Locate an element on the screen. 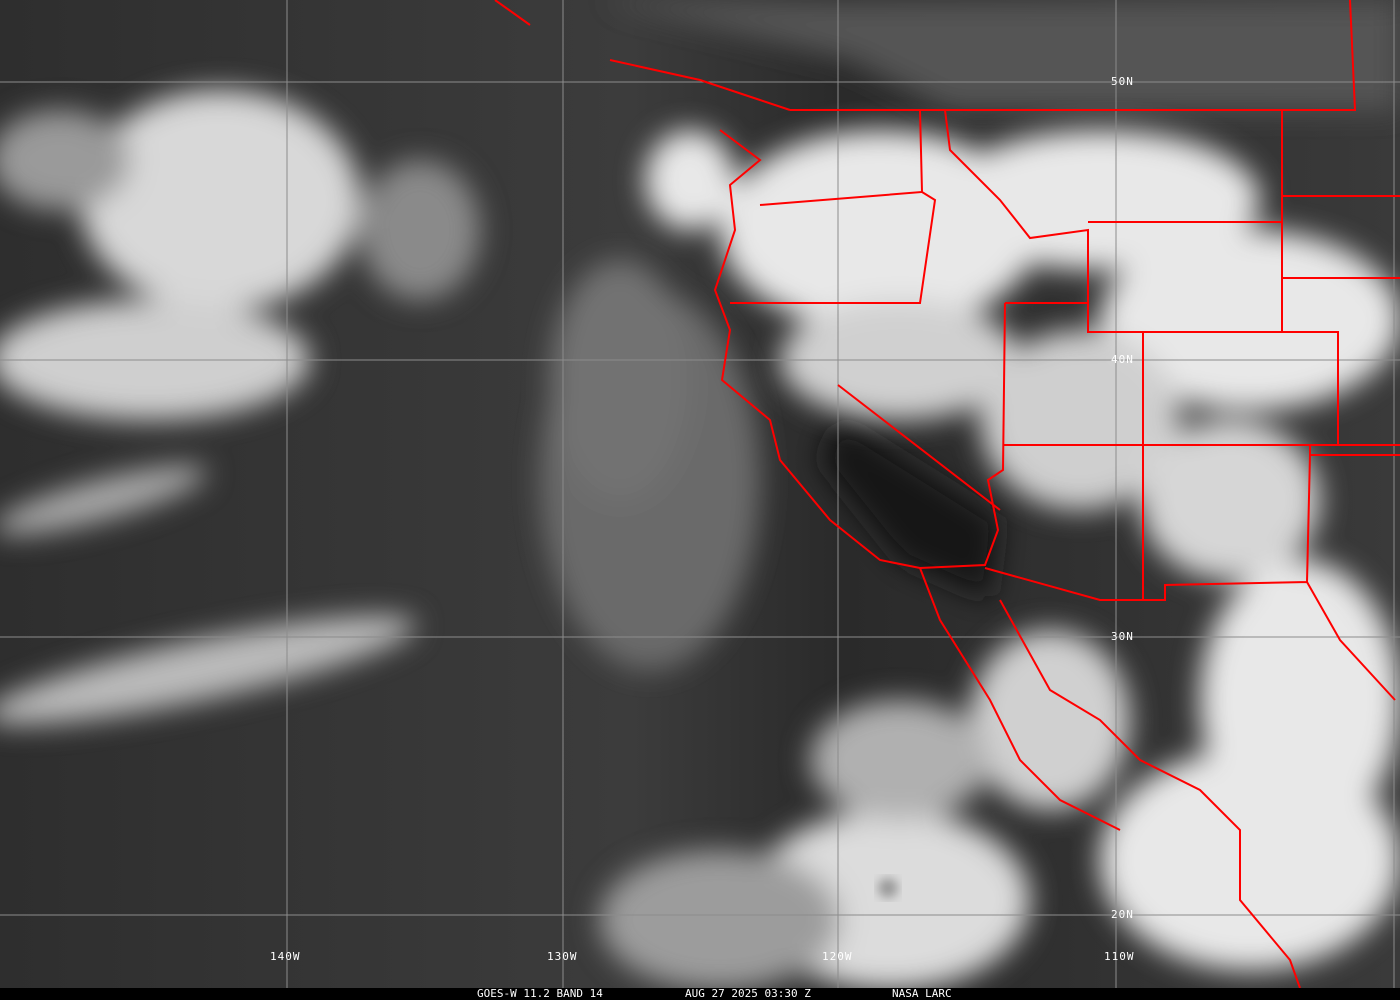  lon-label-140w: 140W is located at coordinates (285, 956).